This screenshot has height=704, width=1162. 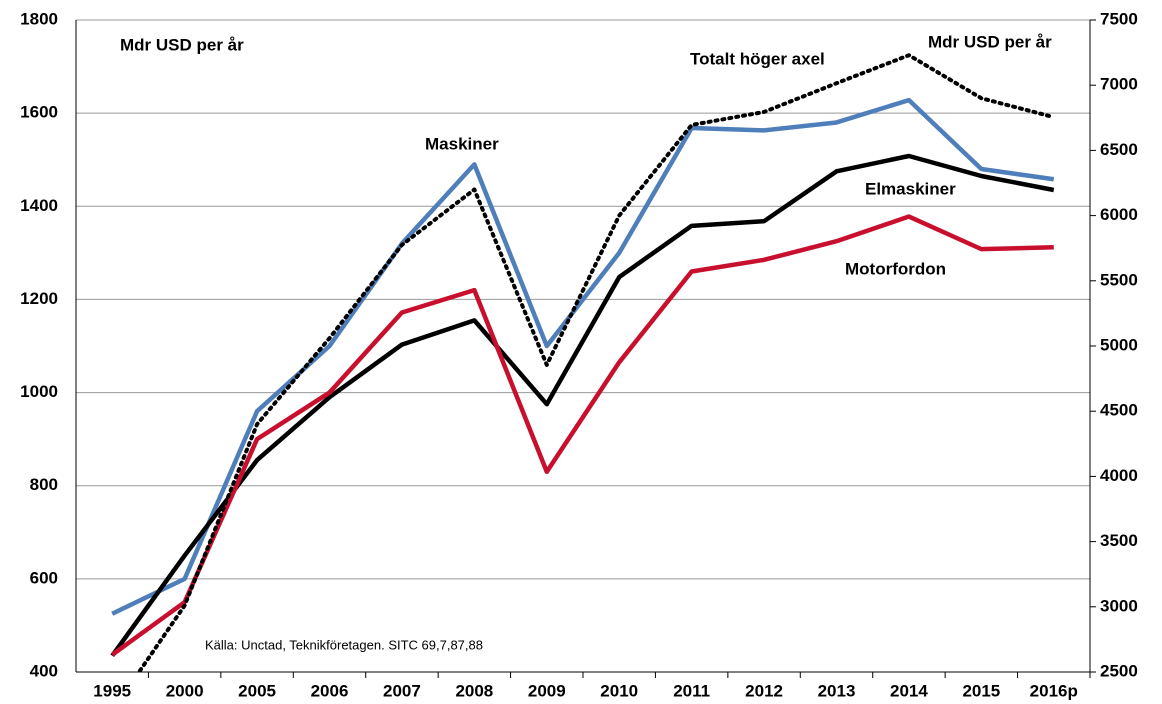 What do you see at coordinates (1119, 670) in the screenshot?
I see `y2-tick-label: 2500` at bounding box center [1119, 670].